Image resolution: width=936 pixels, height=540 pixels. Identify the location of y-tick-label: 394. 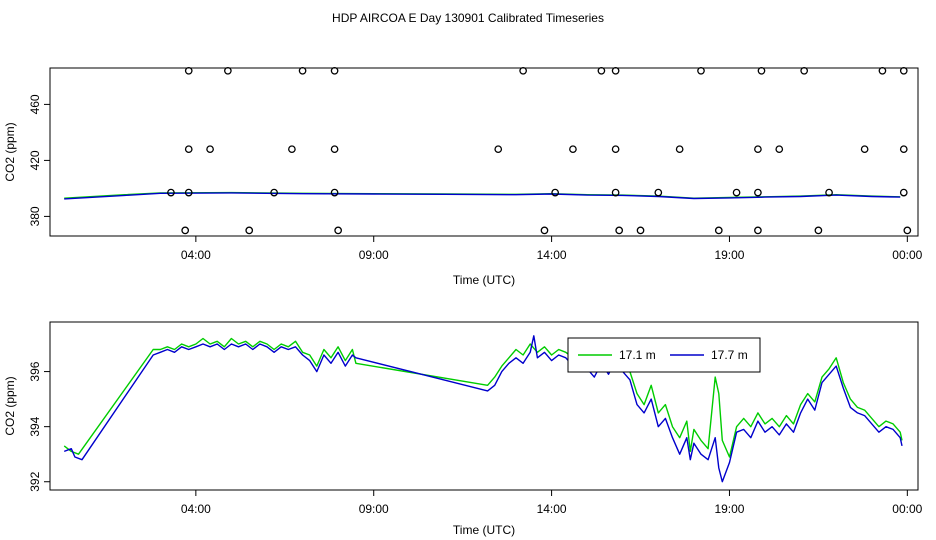
(35, 426).